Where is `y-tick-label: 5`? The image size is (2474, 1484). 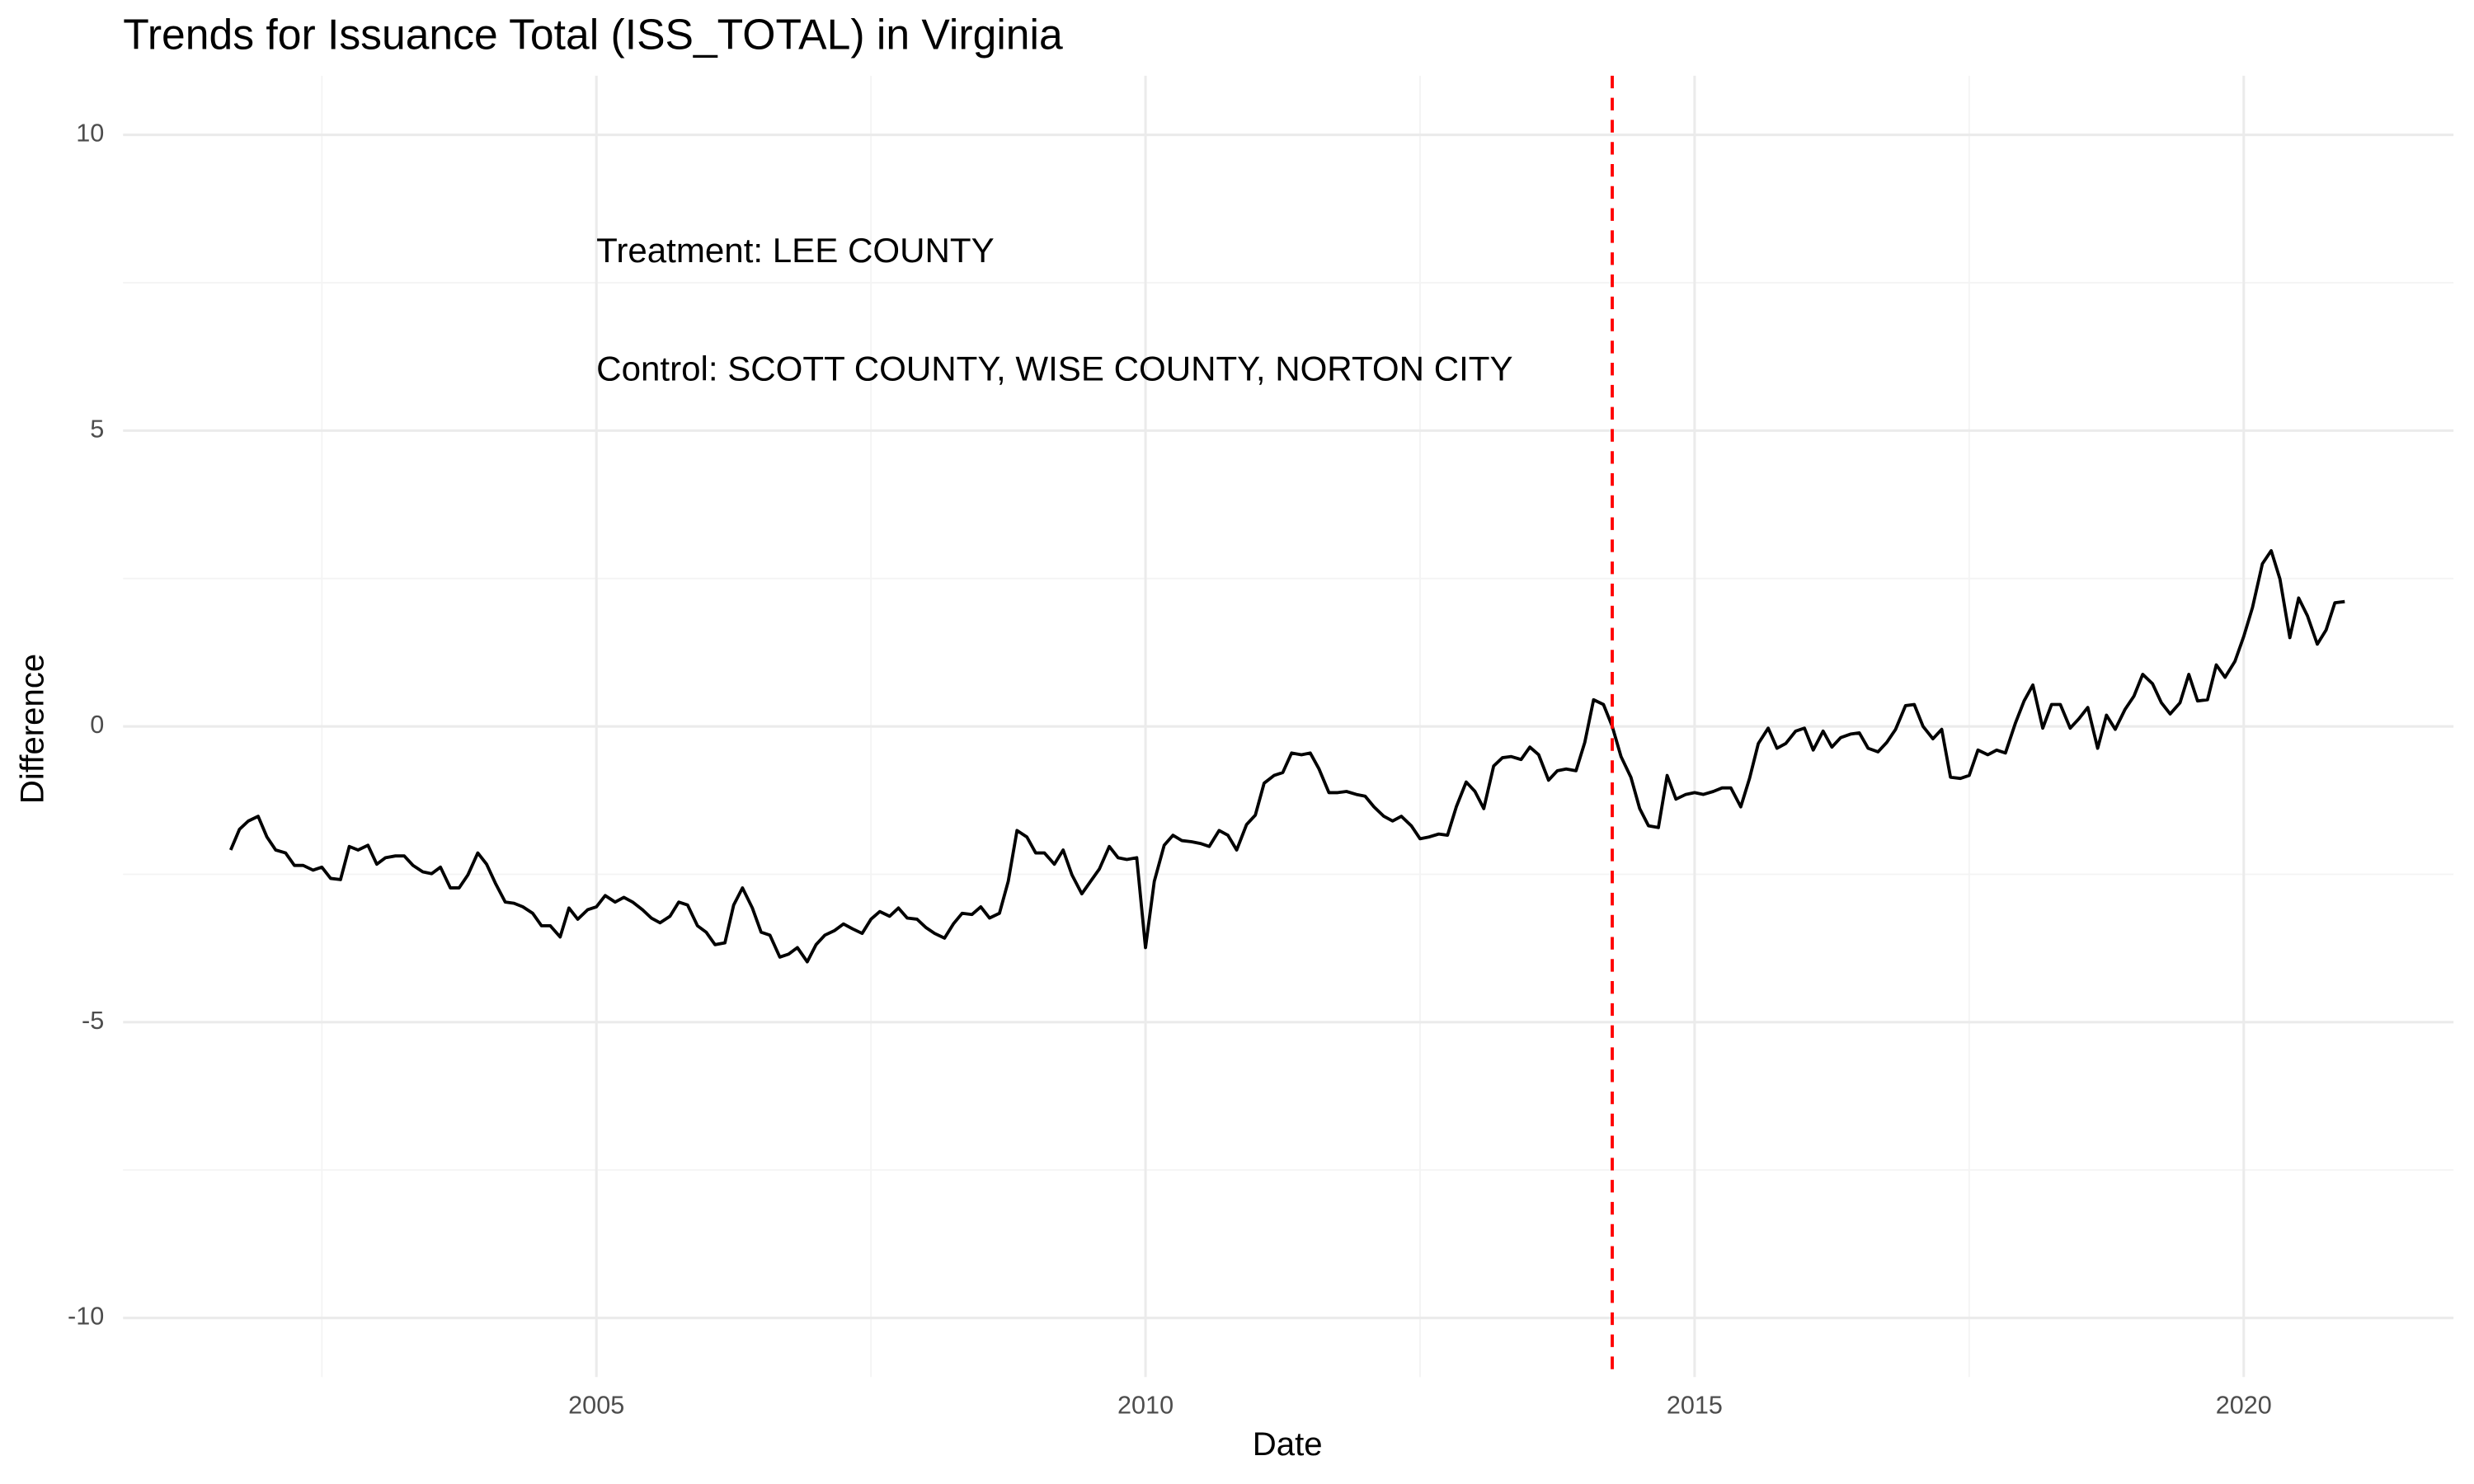 y-tick-label: 5 is located at coordinates (97, 429).